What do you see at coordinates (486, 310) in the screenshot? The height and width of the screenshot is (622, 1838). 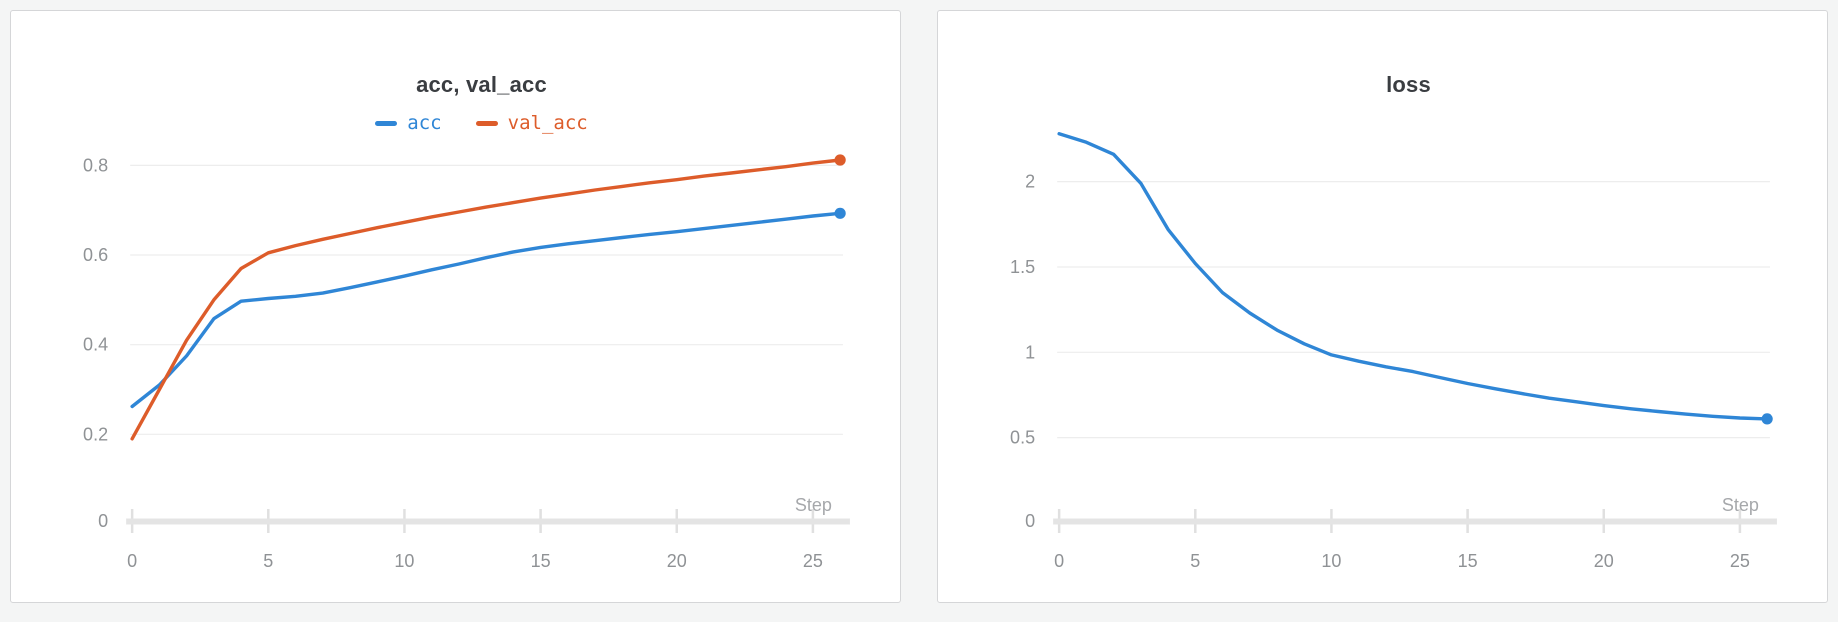 I see `series-line-acc` at bounding box center [486, 310].